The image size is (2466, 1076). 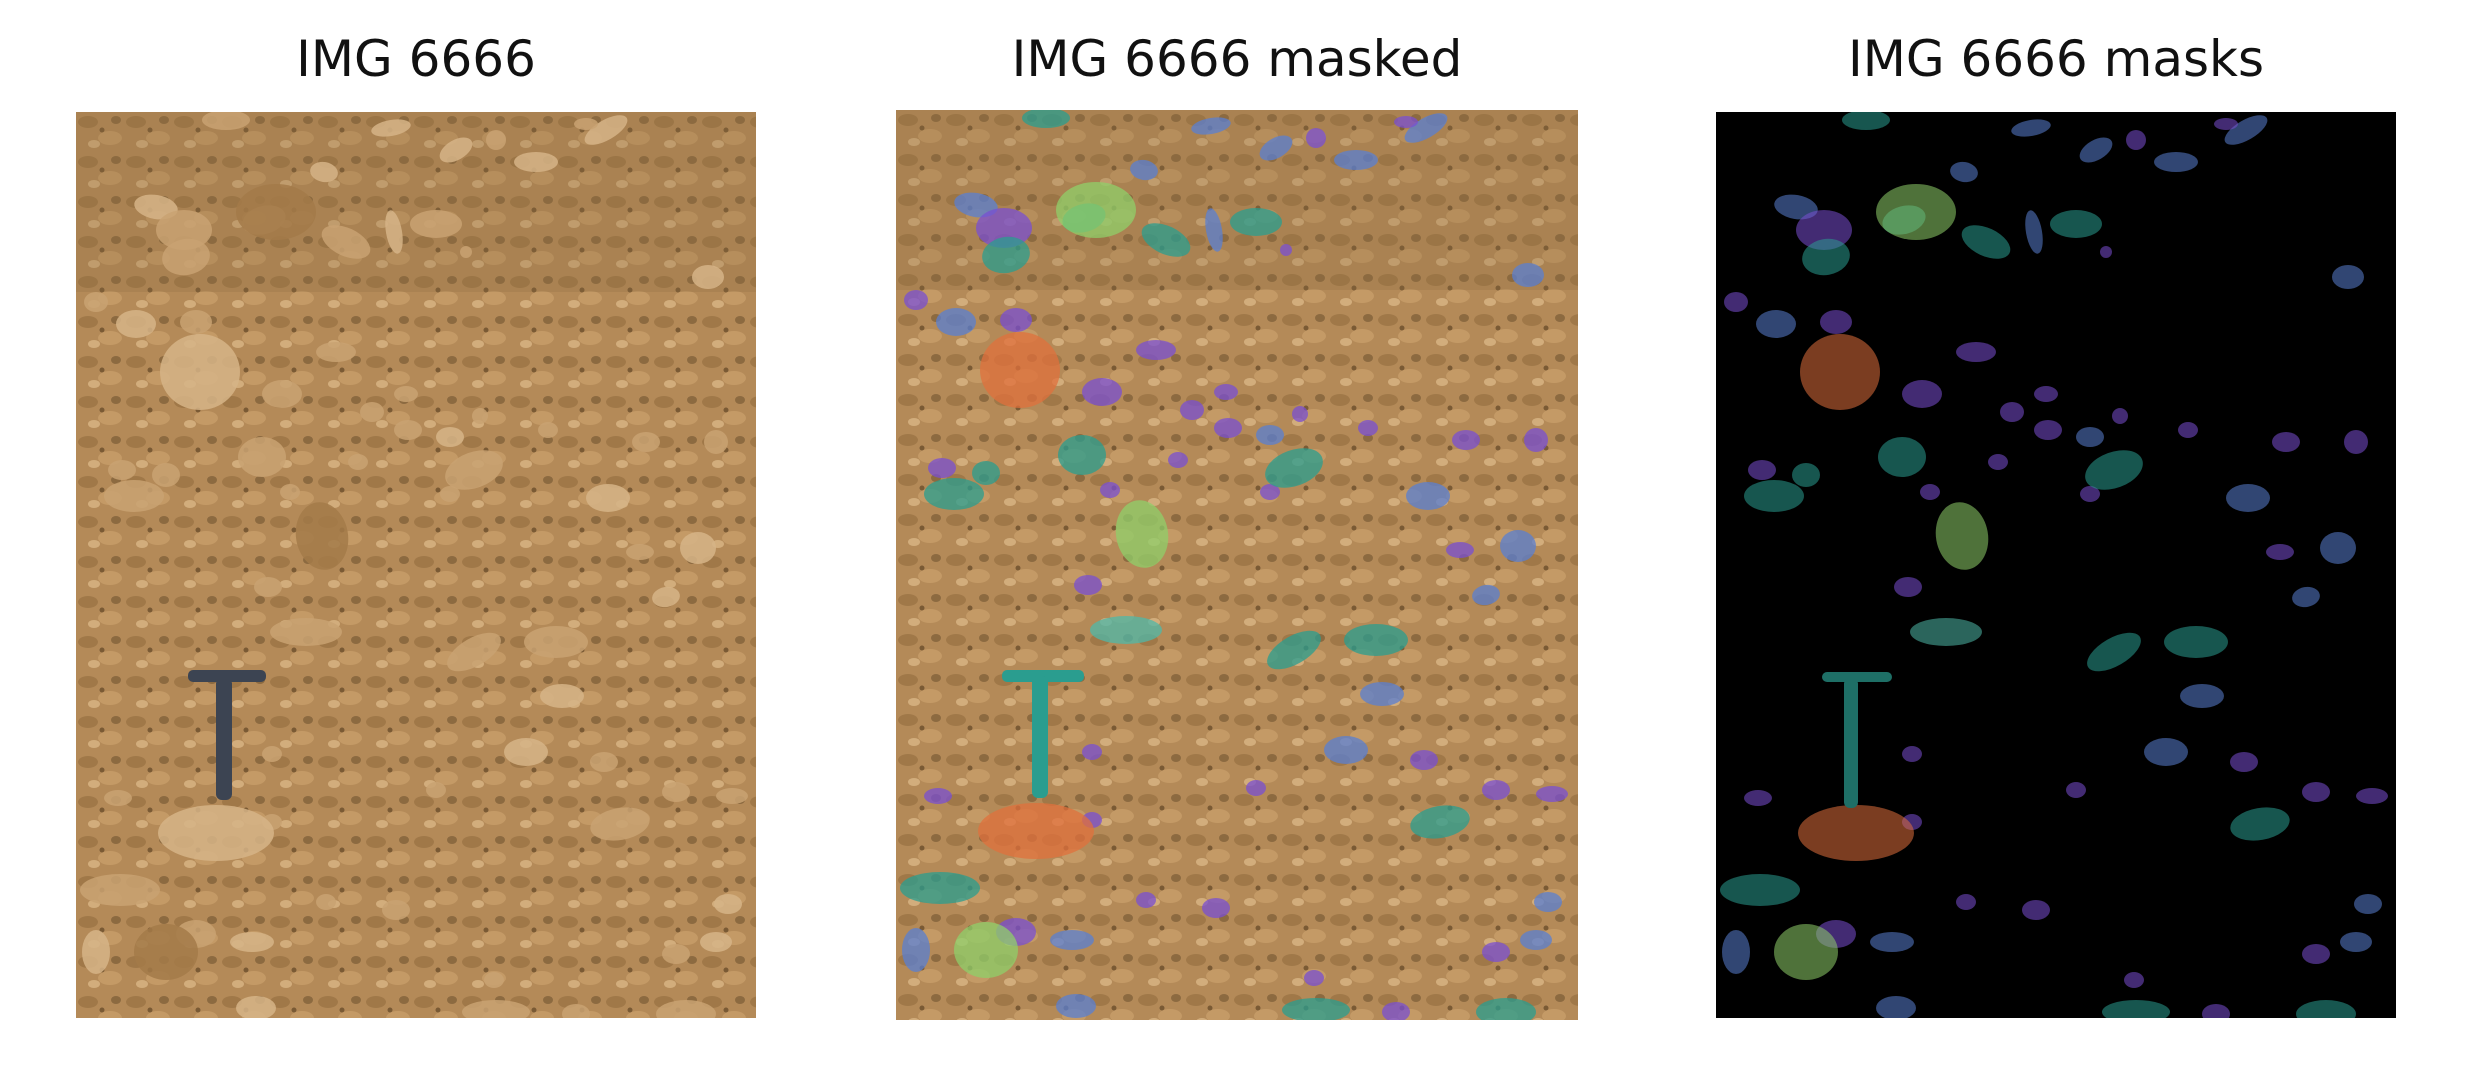 I want to click on hammer-mask-region, so click(x=1857, y=740).